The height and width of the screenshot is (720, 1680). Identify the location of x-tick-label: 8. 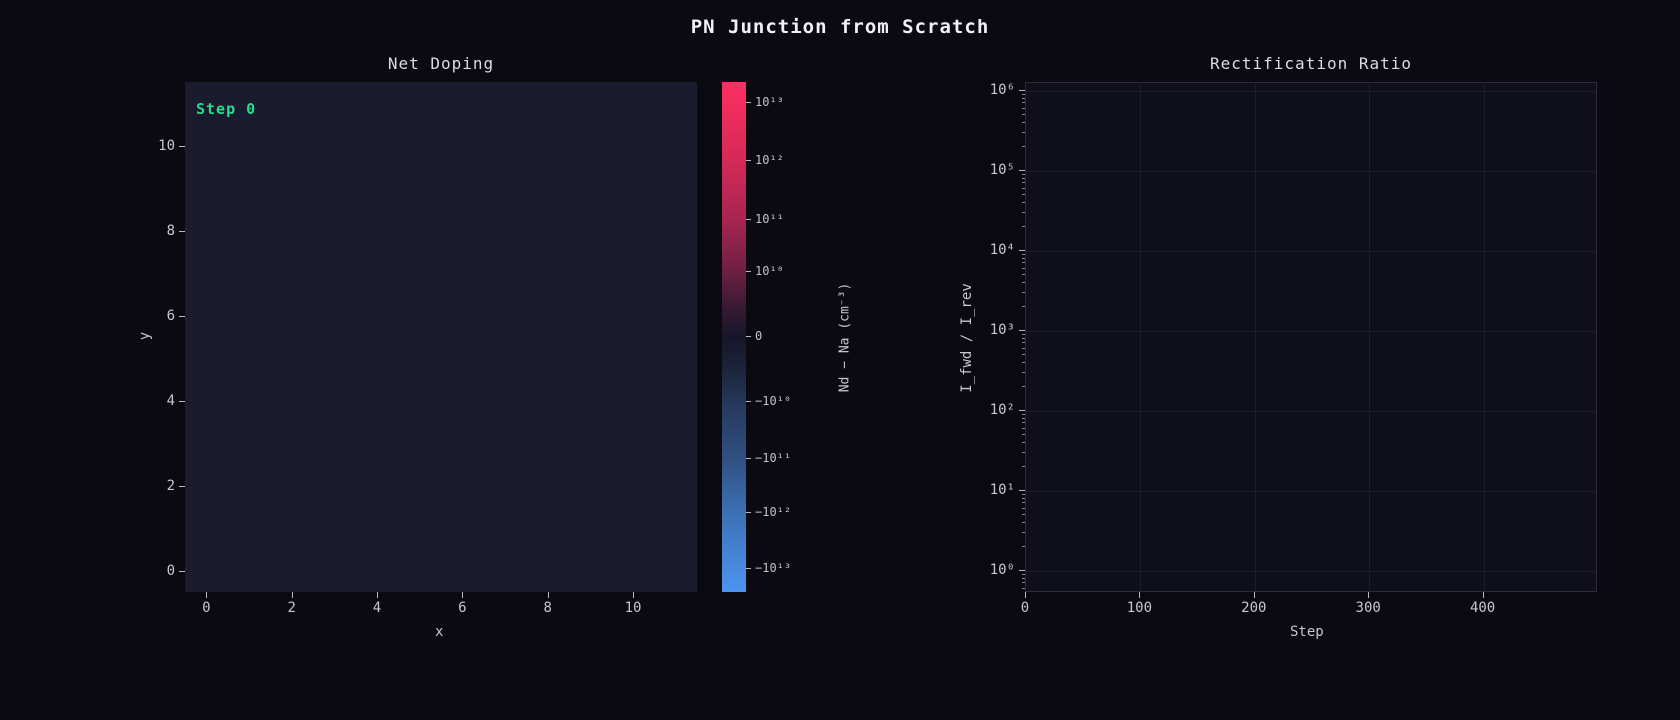
(547, 608).